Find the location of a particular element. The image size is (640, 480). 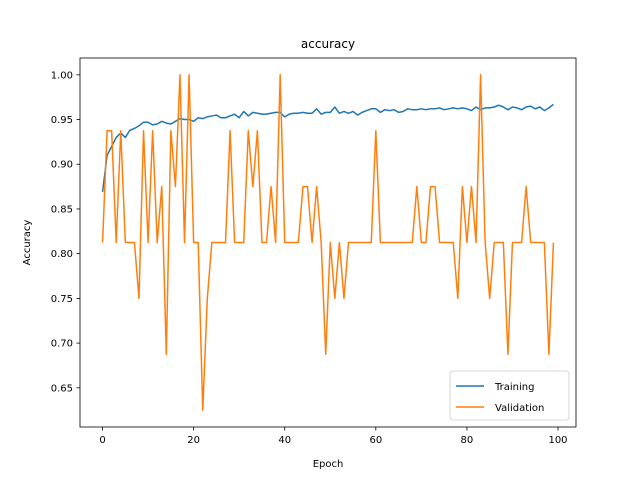

x-tick-label: 80 is located at coordinates (467, 440).